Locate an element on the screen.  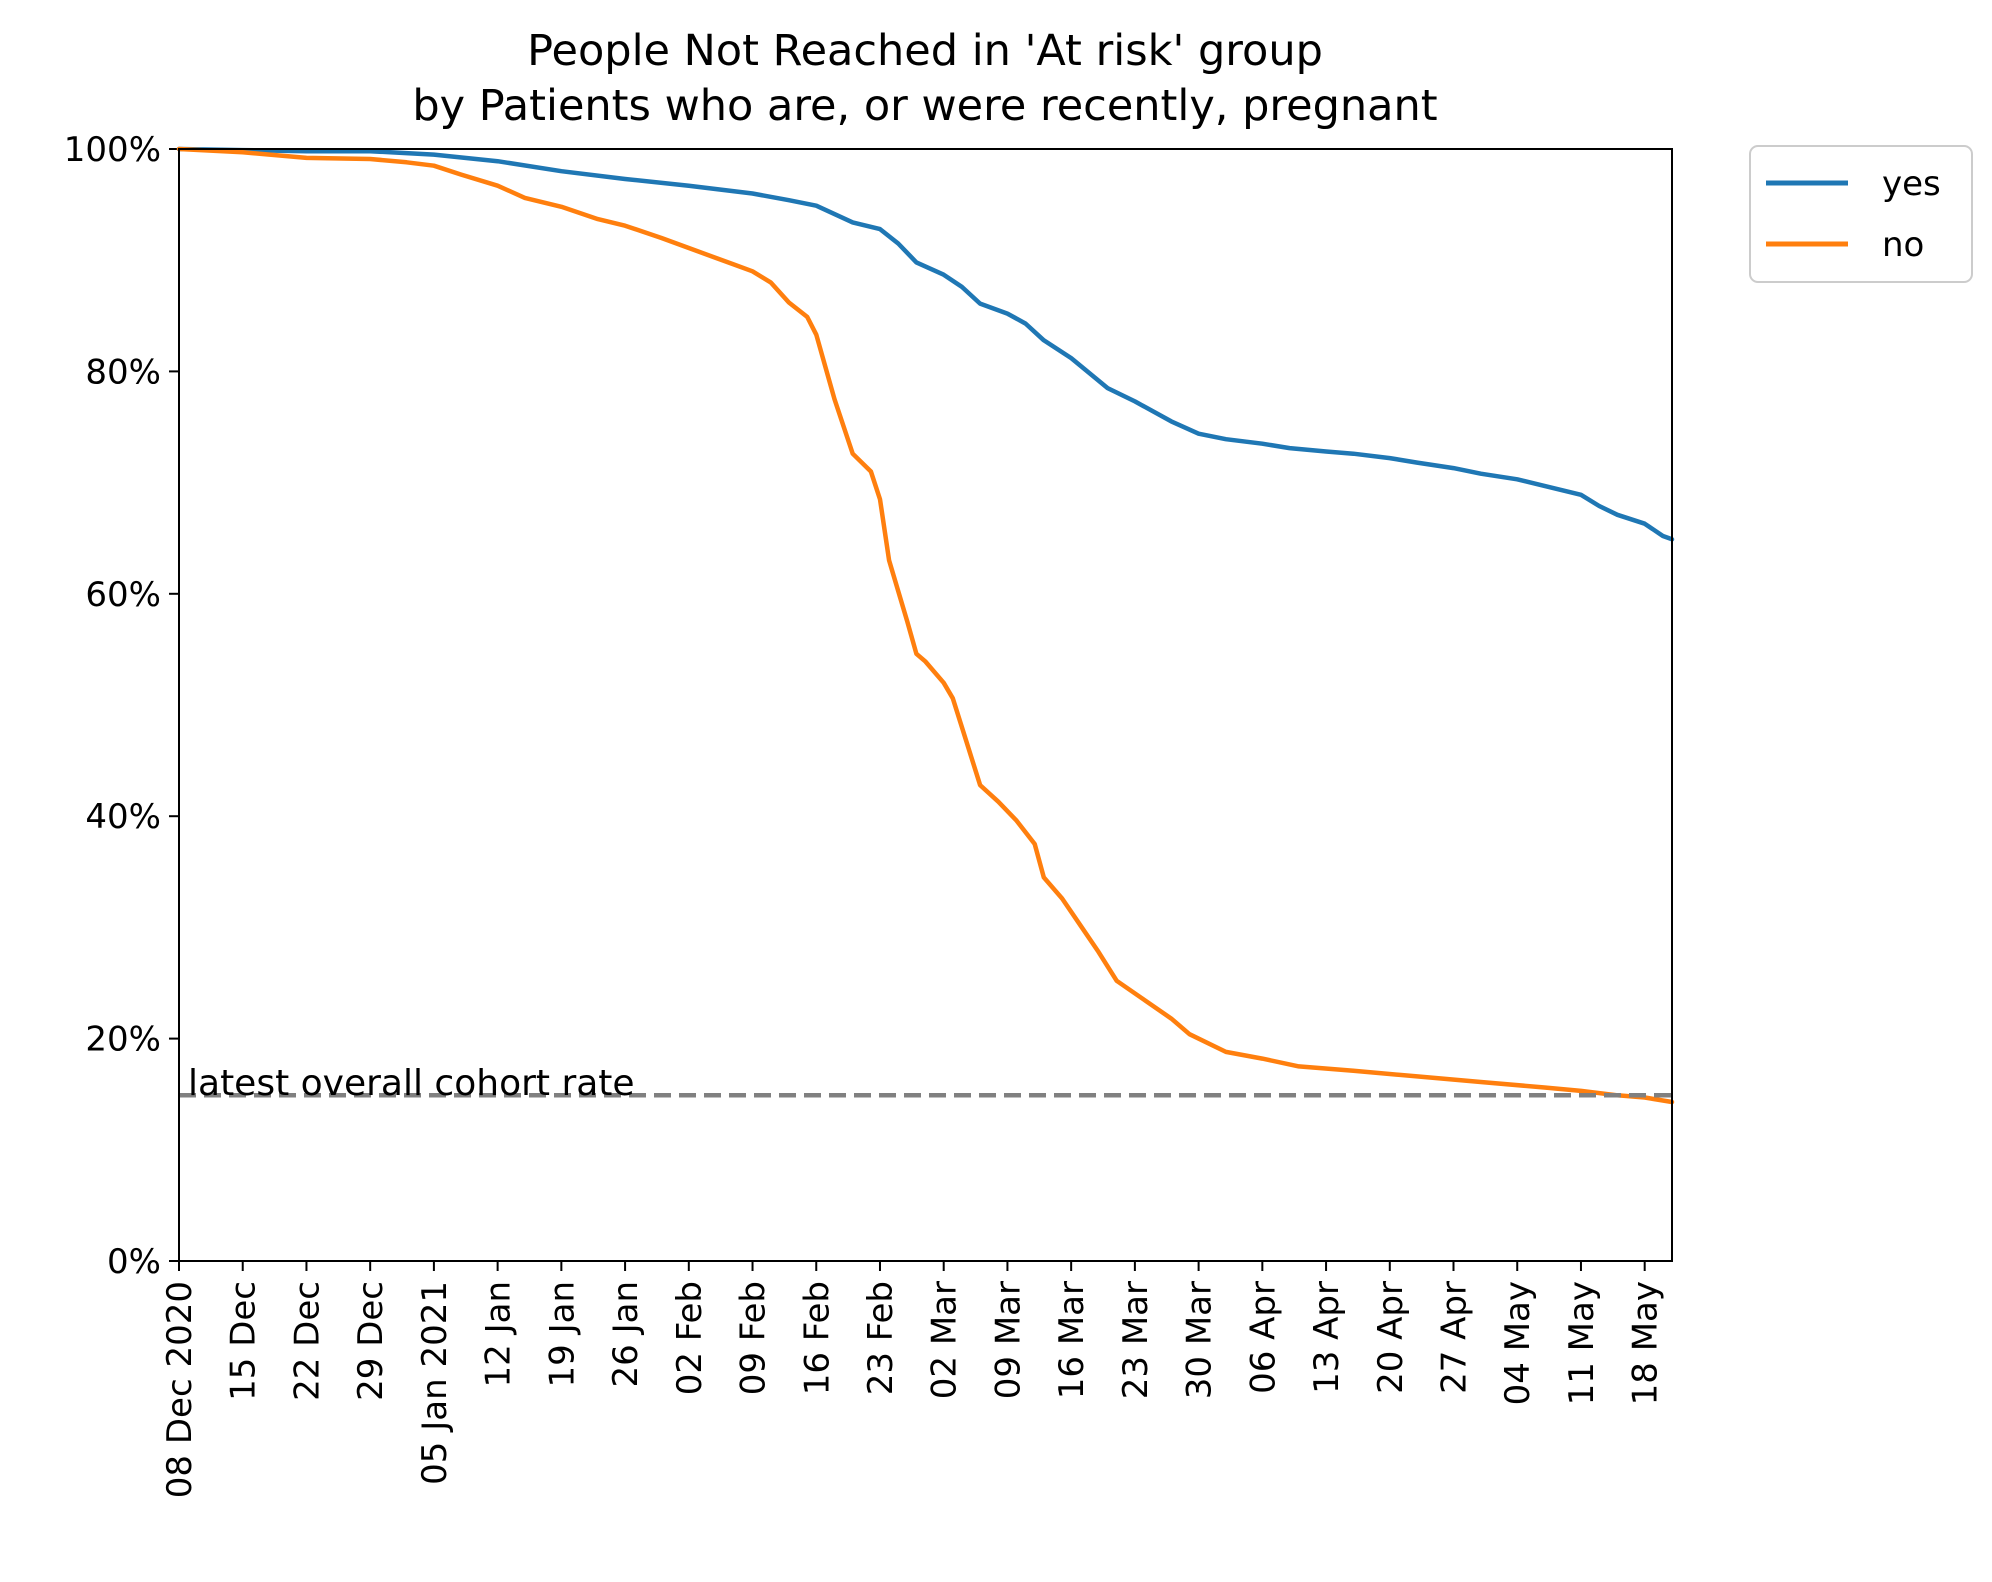
y-axis: 0% 20% 40% 60% 80% 100% is located at coordinates (121, 706).